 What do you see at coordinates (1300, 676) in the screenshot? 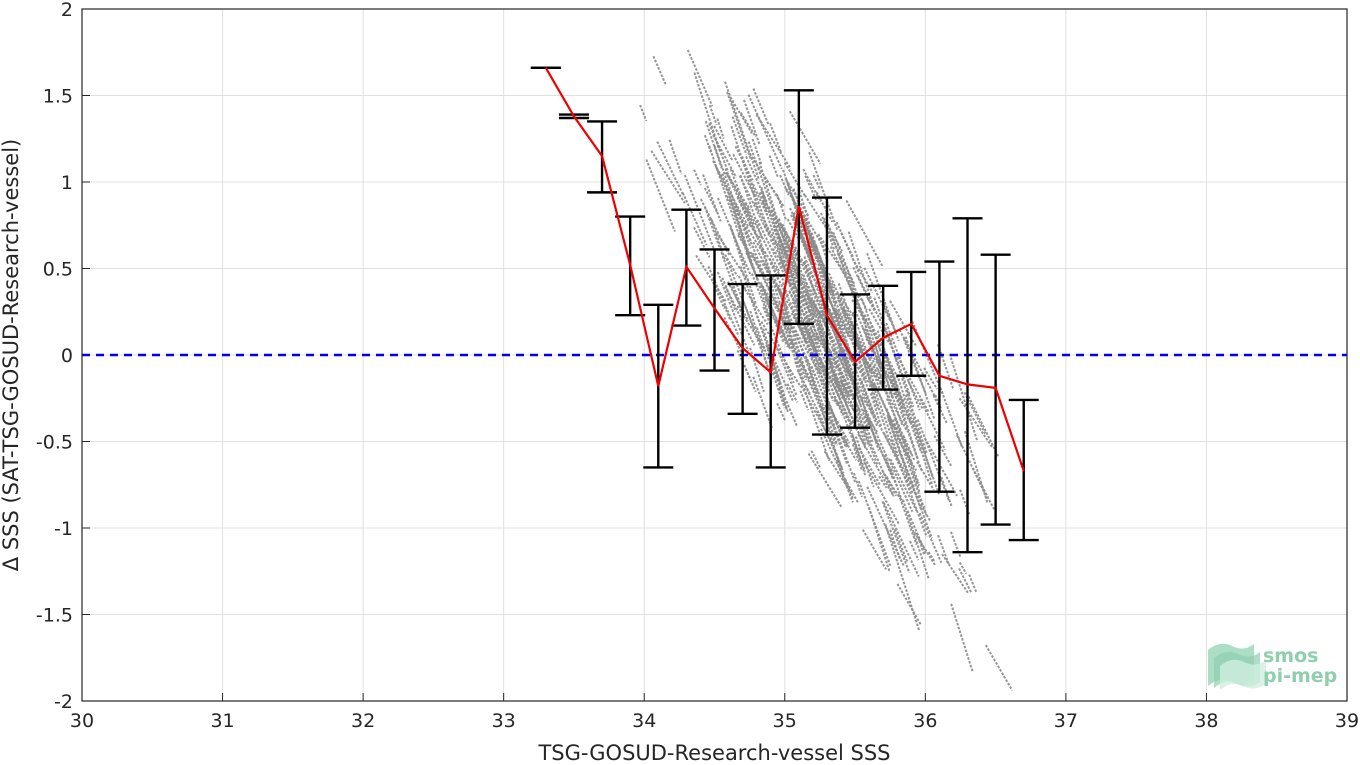
I see `logo-text-pimep: pi-mep` at bounding box center [1300, 676].